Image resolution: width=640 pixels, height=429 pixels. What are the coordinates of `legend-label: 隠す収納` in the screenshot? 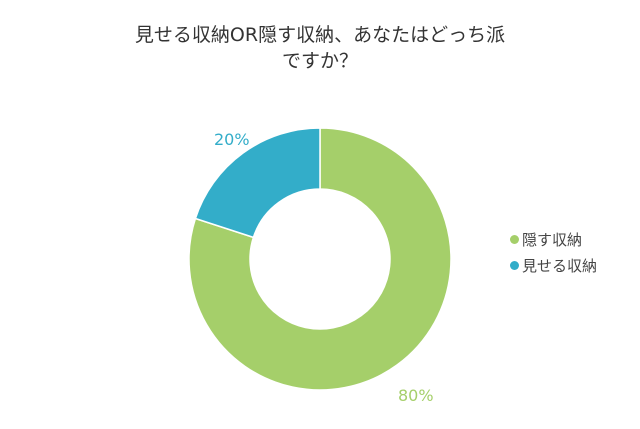 It's located at (552, 239).